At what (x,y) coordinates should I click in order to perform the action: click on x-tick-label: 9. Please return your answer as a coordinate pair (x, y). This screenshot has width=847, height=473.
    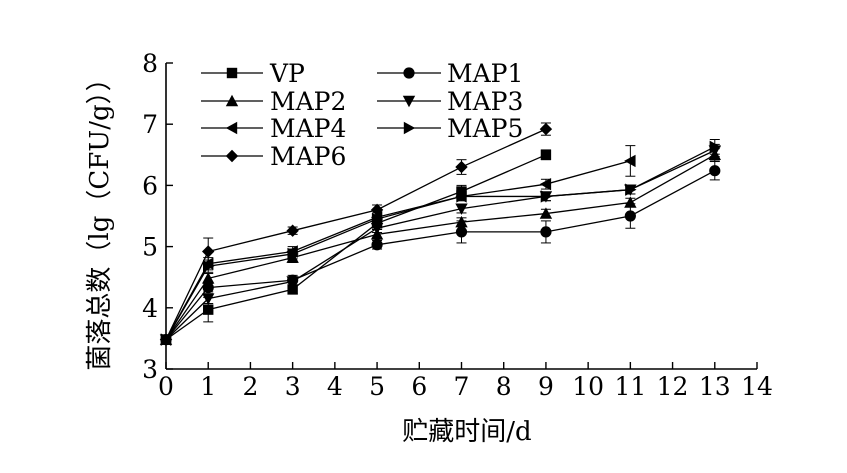
    Looking at the image, I should click on (546, 386).